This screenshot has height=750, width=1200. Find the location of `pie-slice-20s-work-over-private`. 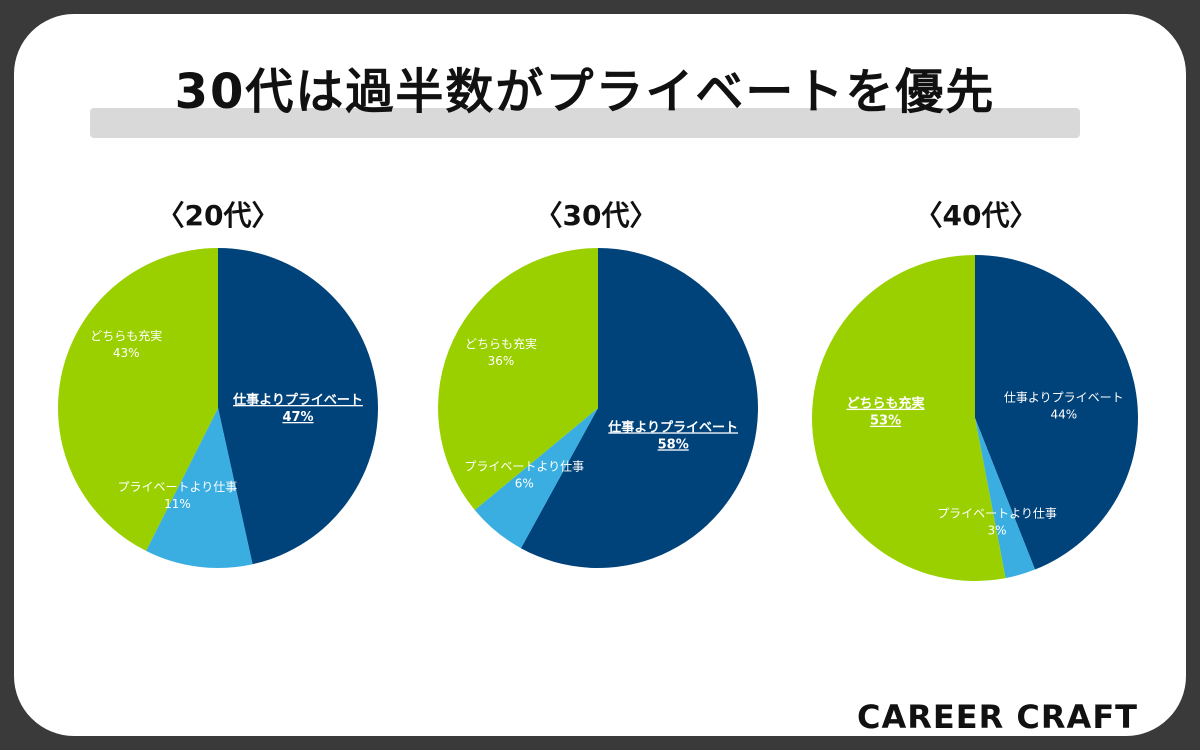

pie-slice-20s-work-over-private is located at coordinates (199, 488).